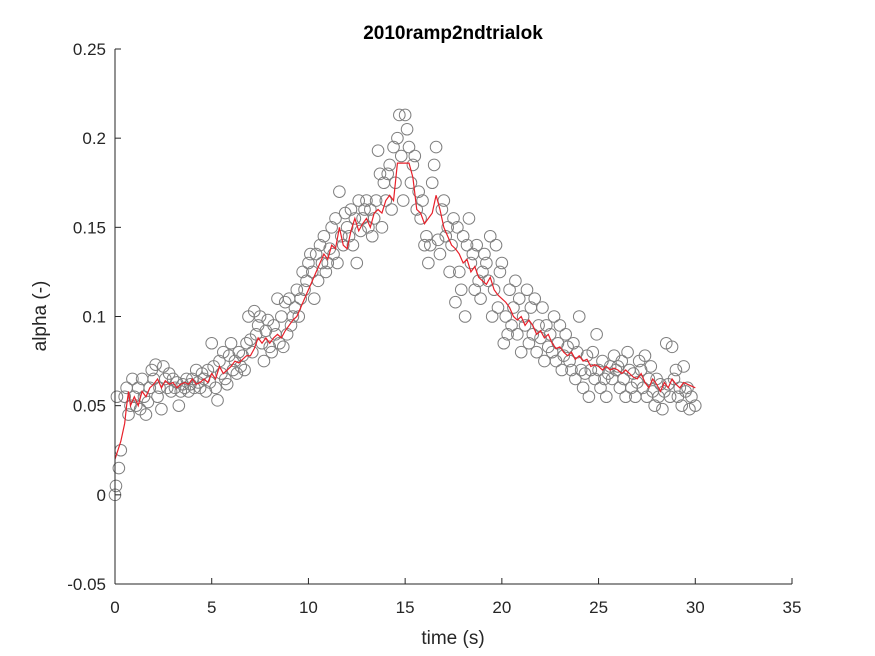  Describe the element at coordinates (598, 607) in the screenshot. I see `x-tick-label: 25` at that location.